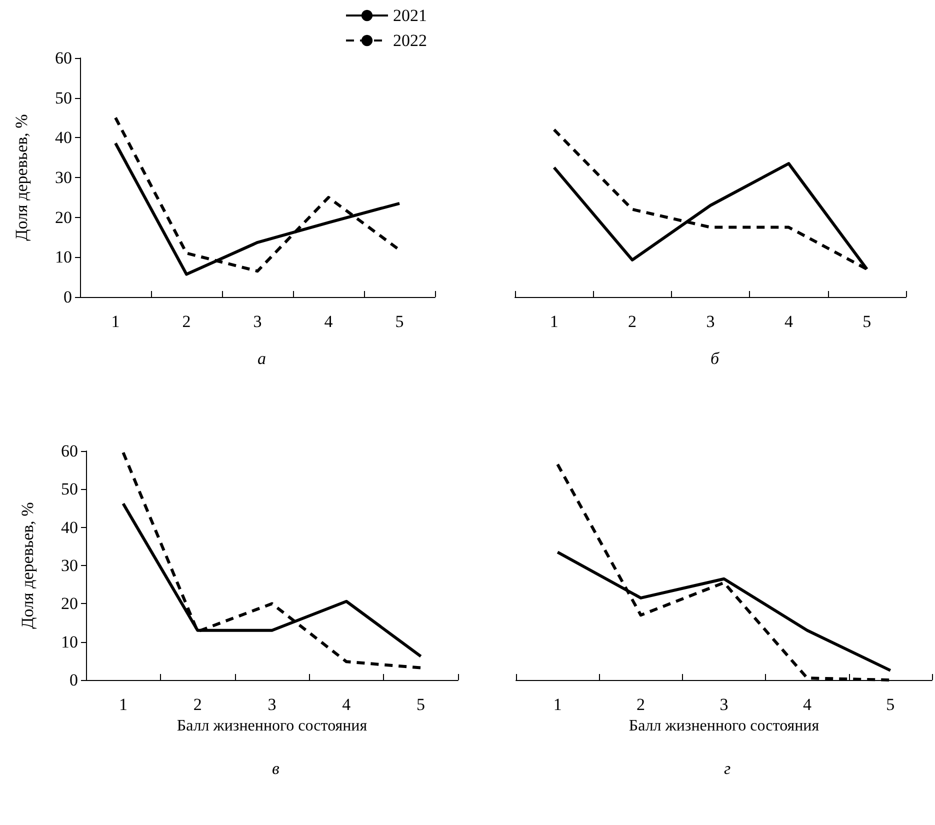  What do you see at coordinates (262, 358) in the screenshot?
I see `text: а` at bounding box center [262, 358].